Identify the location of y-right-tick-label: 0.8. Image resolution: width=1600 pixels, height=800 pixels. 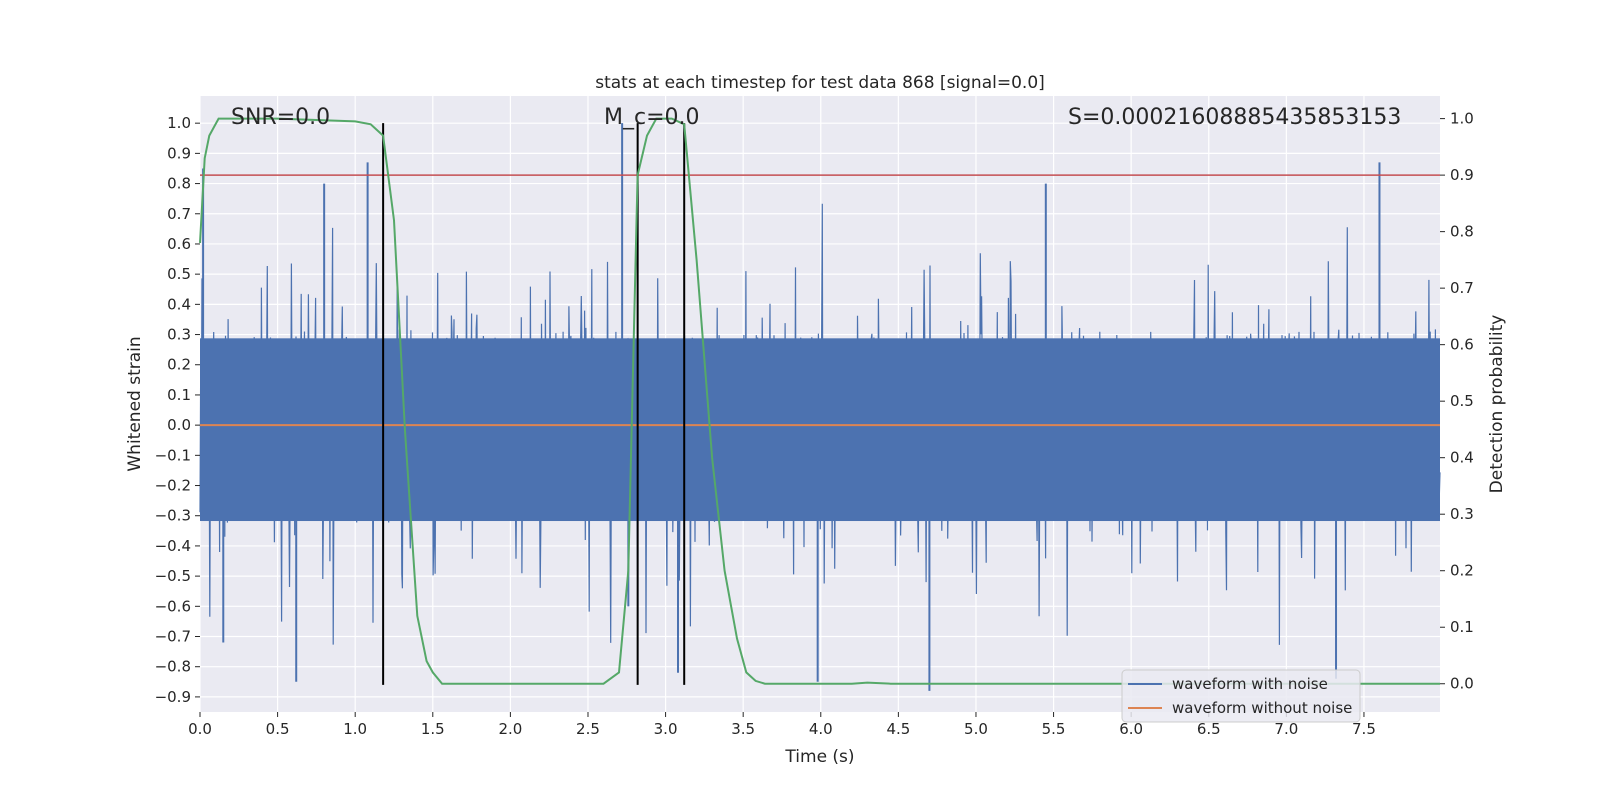
(1462, 232).